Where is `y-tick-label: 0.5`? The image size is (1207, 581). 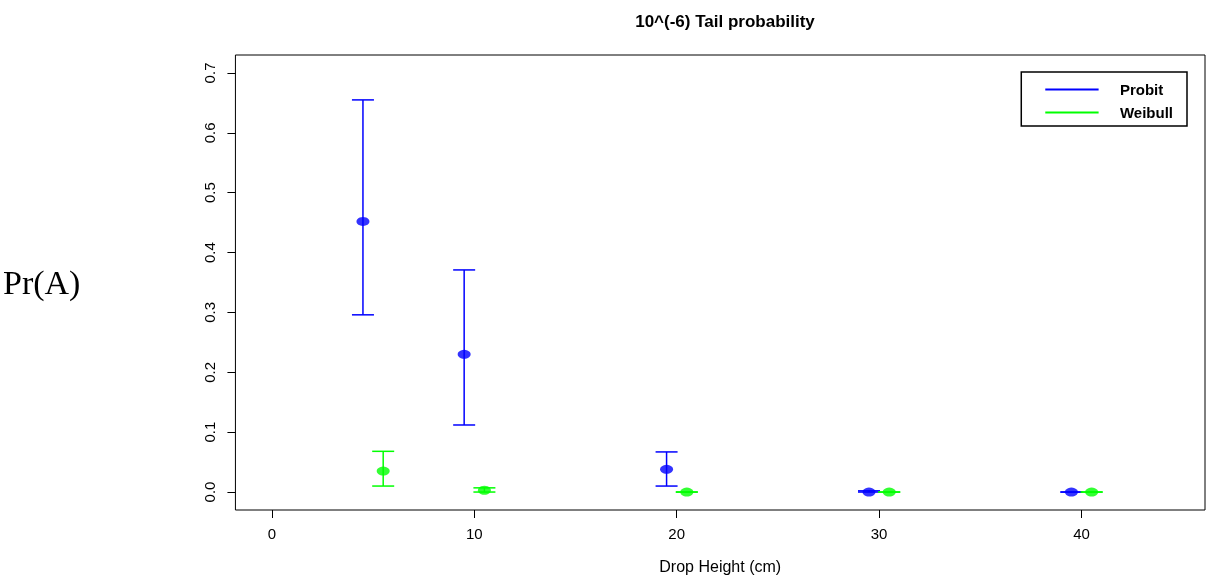 y-tick-label: 0.5 is located at coordinates (210, 193).